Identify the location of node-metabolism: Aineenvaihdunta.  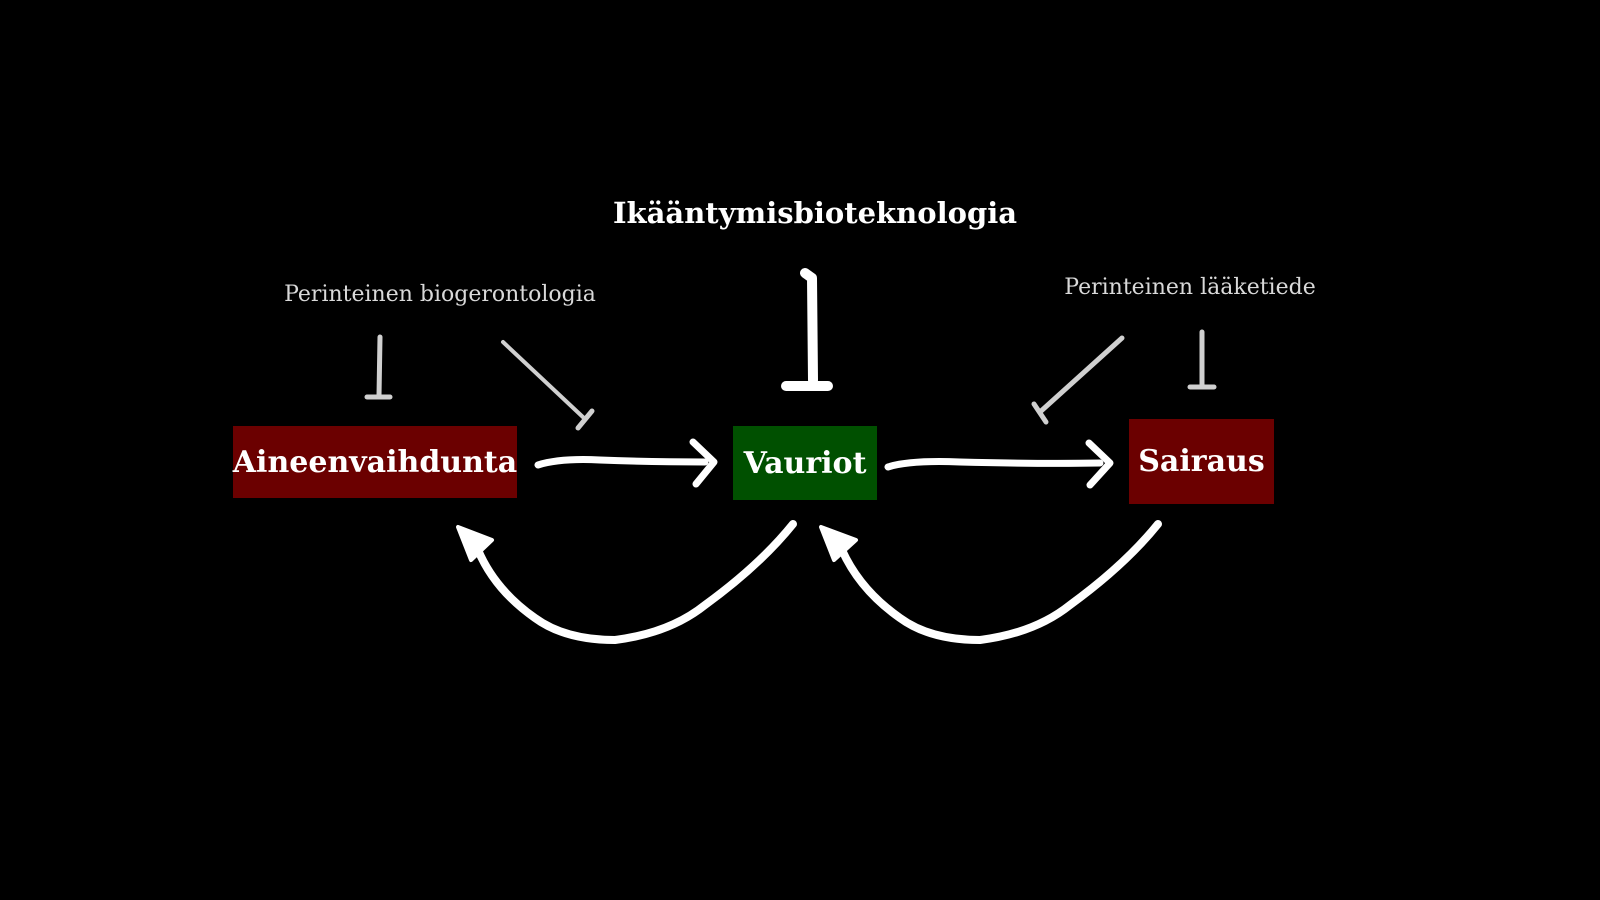
(375, 462).